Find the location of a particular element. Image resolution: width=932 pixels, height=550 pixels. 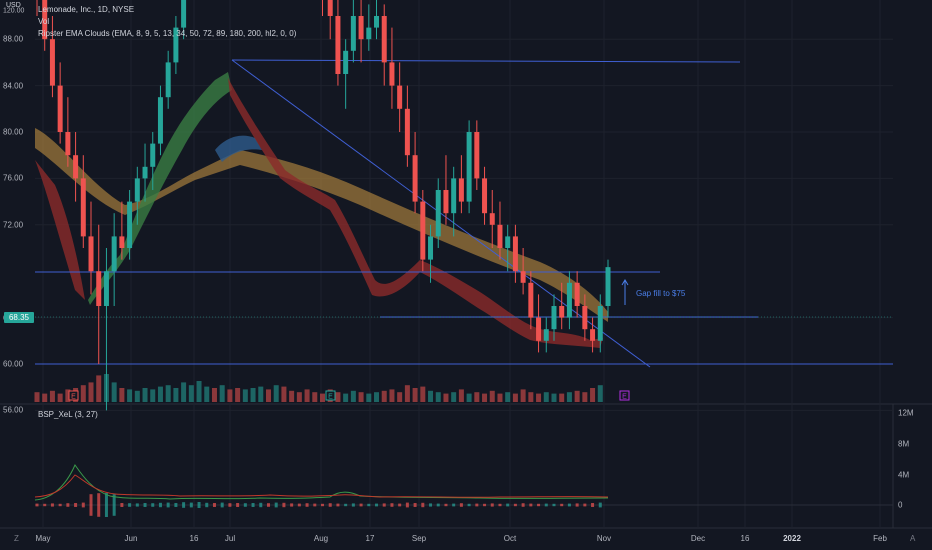

earnings-marker-upcoming: E is located at coordinates (624, 395).